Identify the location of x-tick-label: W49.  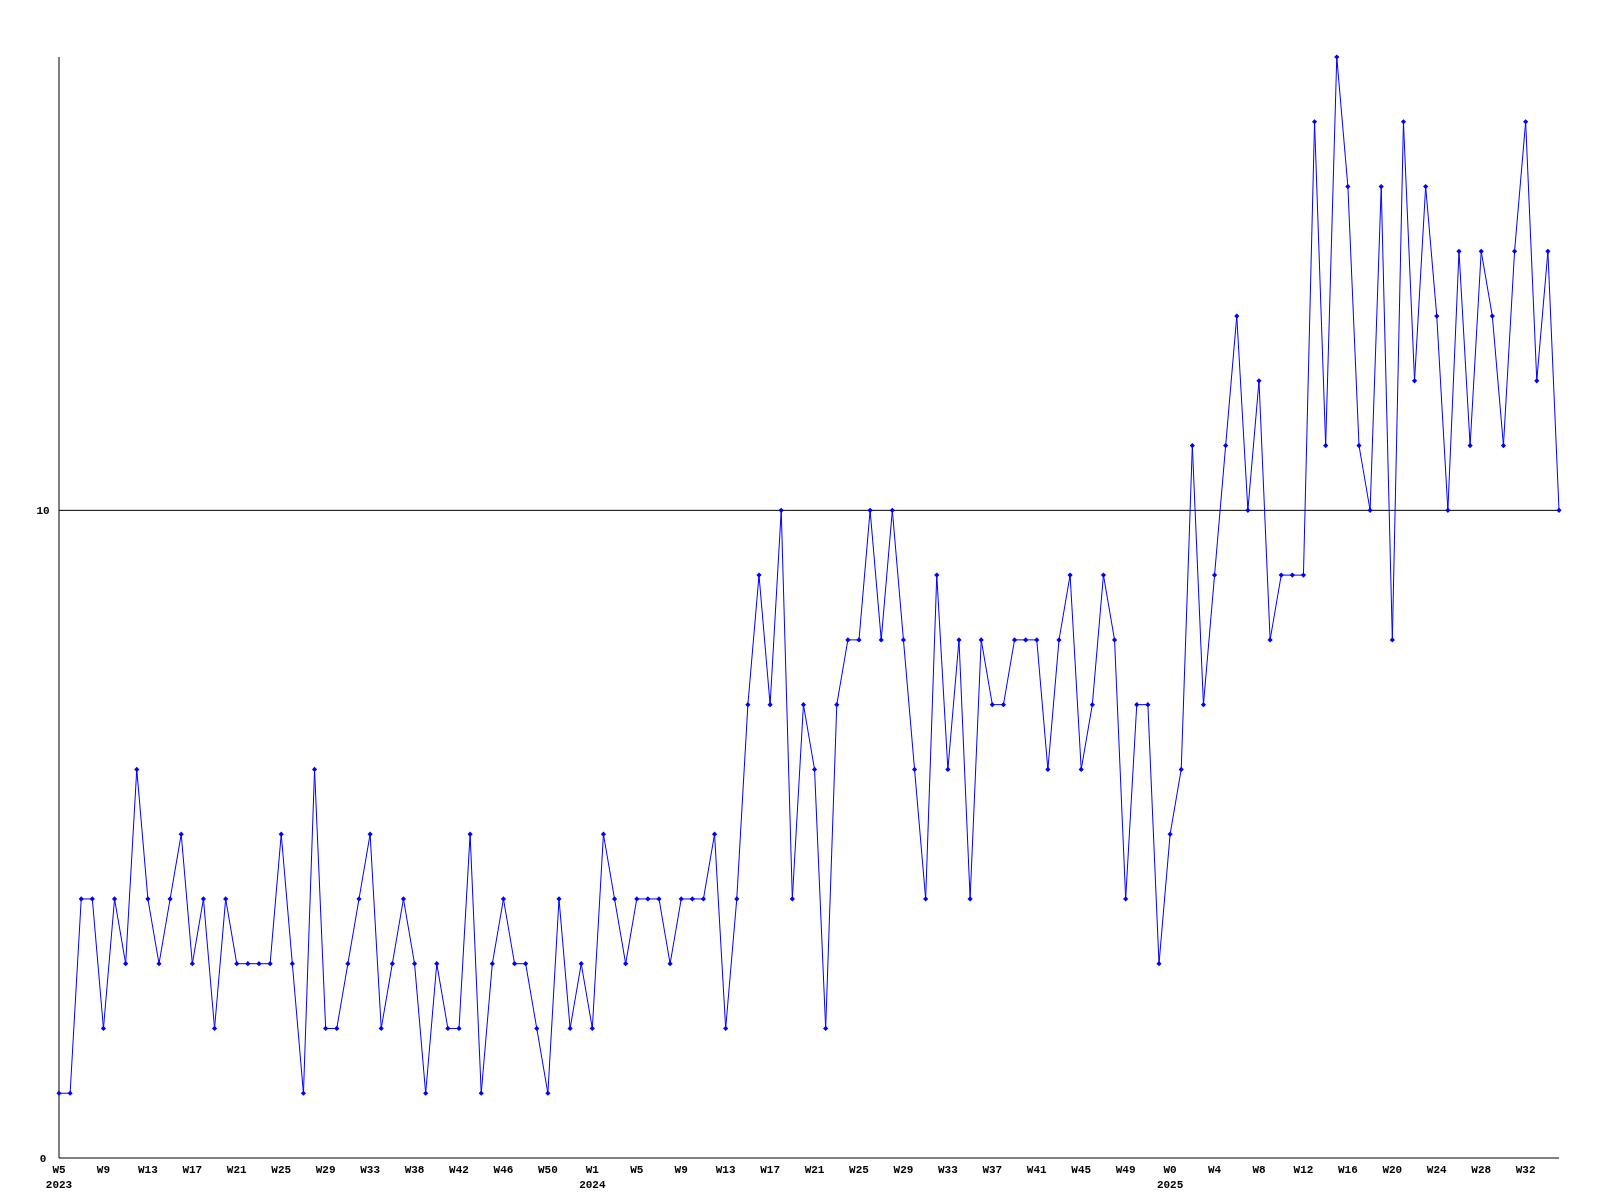
(1125, 1170).